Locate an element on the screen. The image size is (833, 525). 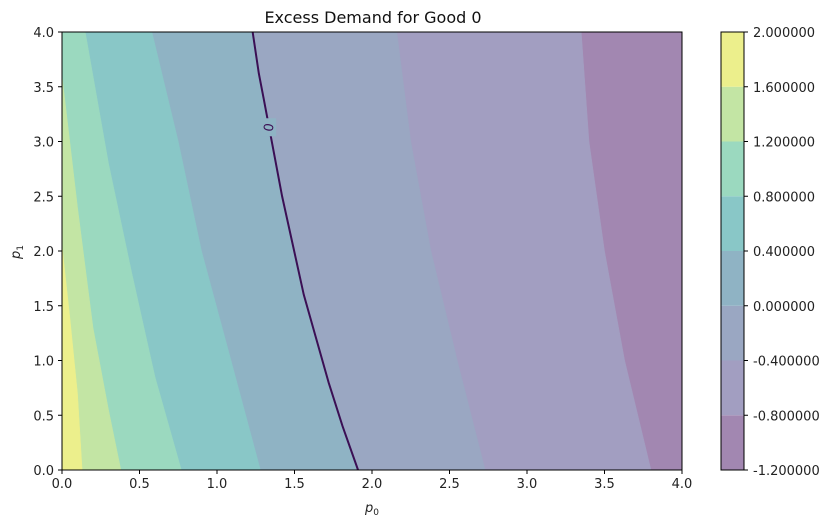
colorbar-tick-label: 0.000000 is located at coordinates (784, 307).